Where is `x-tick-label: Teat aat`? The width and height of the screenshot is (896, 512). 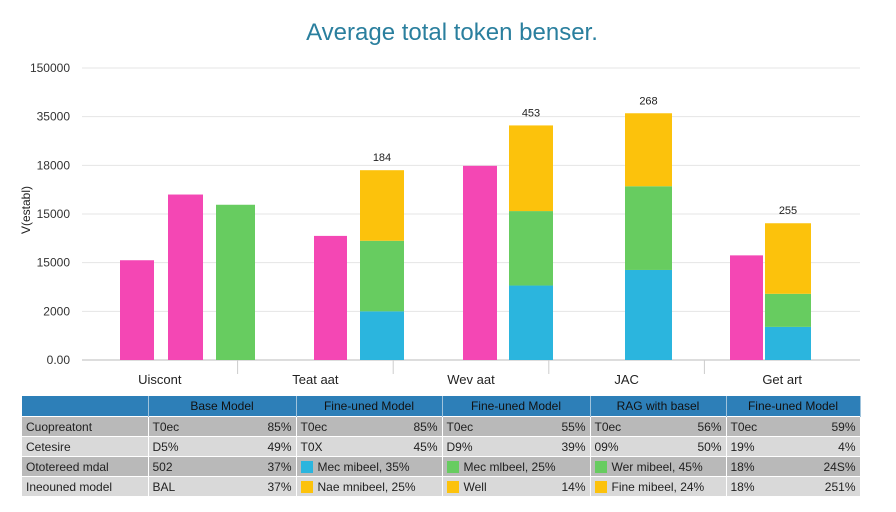 x-tick-label: Teat aat is located at coordinates (315, 379).